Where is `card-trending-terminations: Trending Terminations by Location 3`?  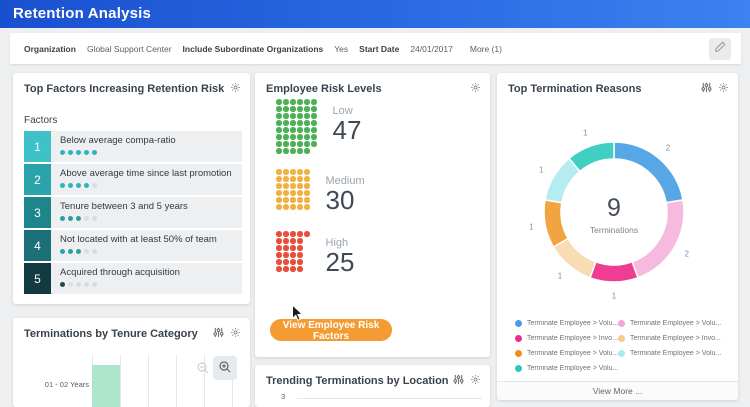
card-trending-terminations: Trending Terminations by Location 3 is located at coordinates (372, 386).